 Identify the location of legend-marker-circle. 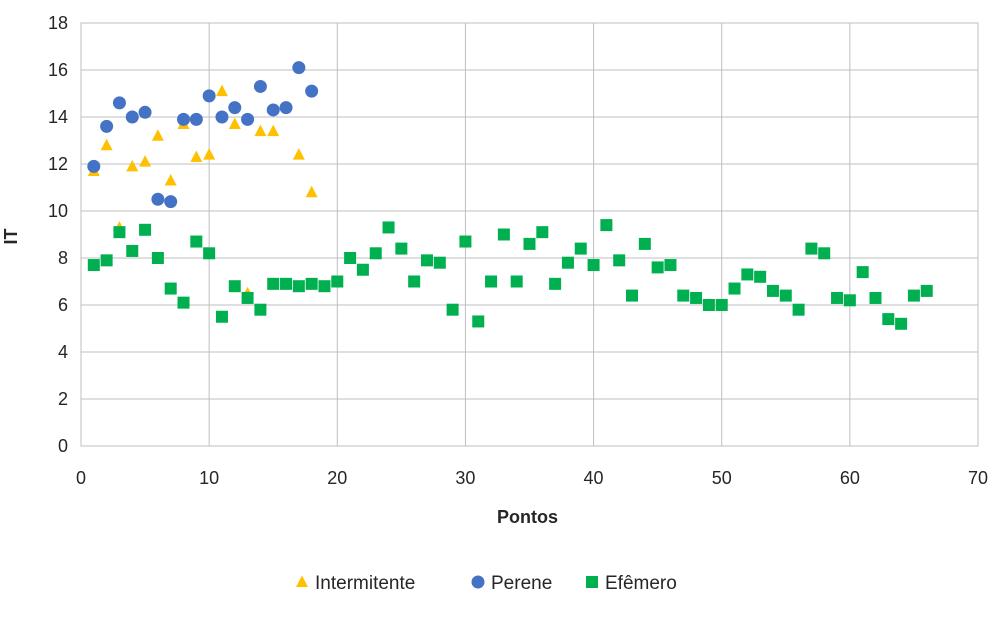
(478, 582).